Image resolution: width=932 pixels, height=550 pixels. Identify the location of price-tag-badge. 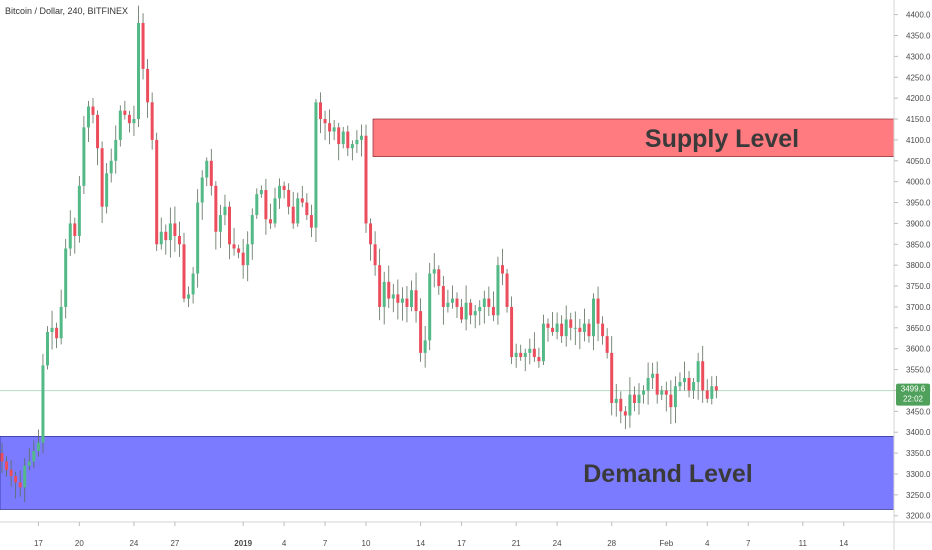
(913, 394).